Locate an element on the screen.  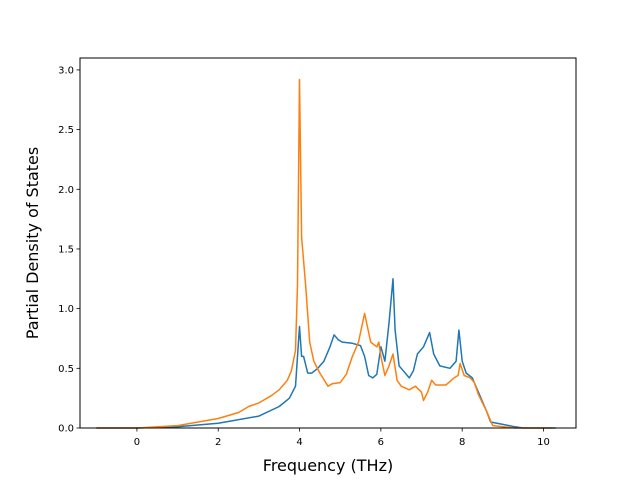
x-tick-label: 10 is located at coordinates (543, 442).